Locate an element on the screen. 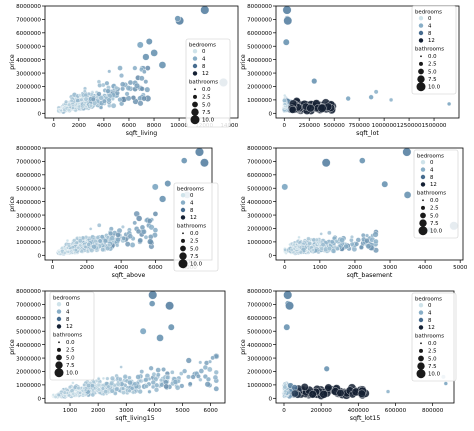 This screenshot has height=431, width=474. y-tick-label: 3000000 is located at coordinates (28, 216).